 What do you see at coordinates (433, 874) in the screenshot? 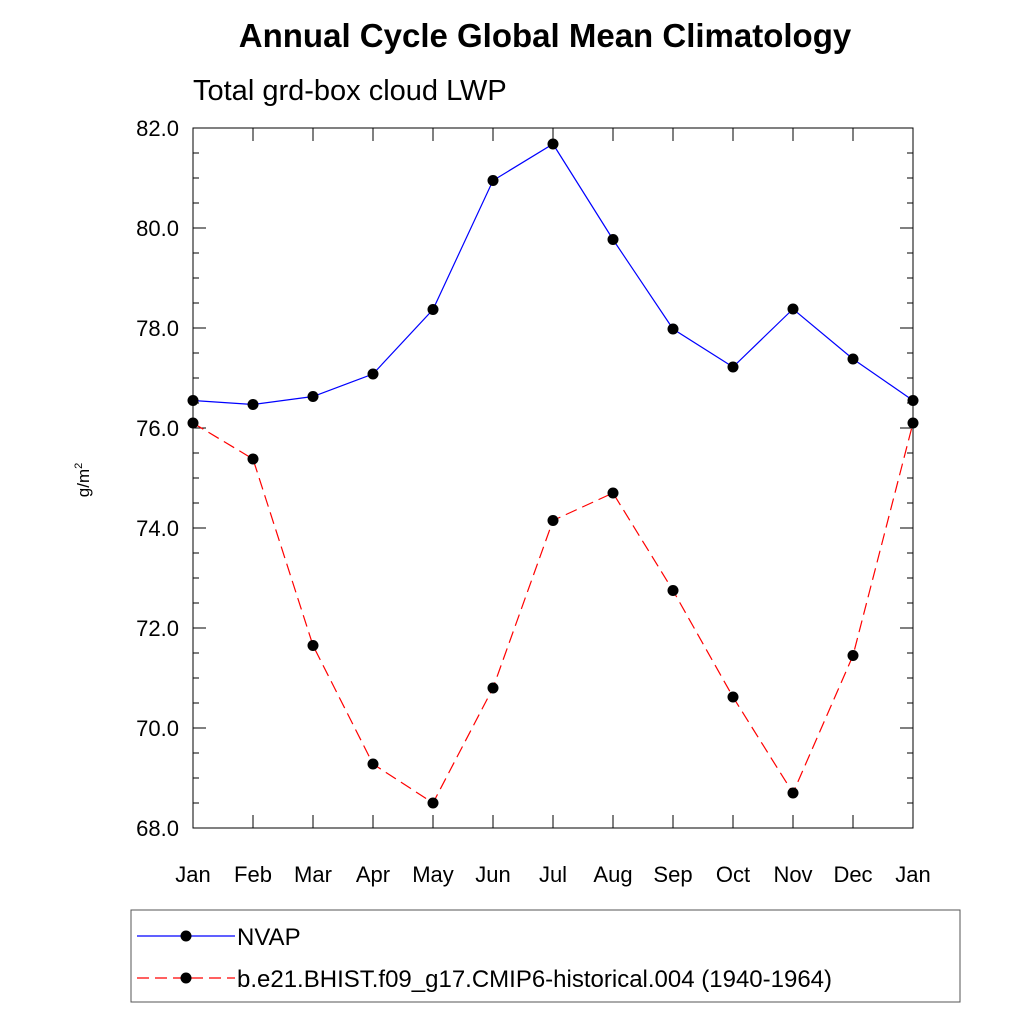
I see `x-tick-label: May` at bounding box center [433, 874].